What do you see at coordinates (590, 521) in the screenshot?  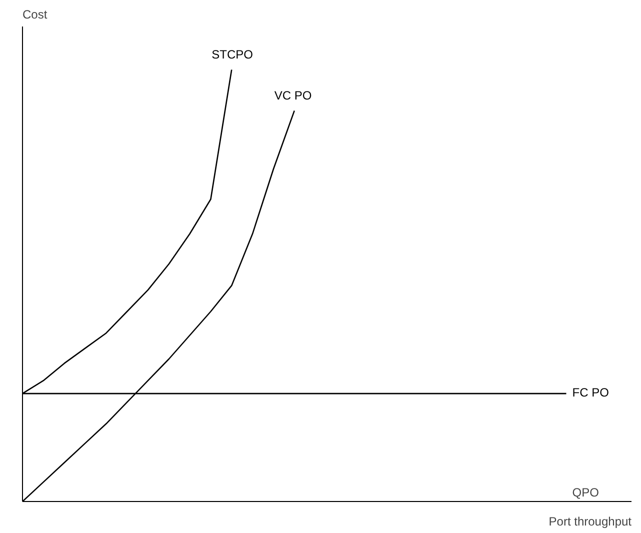 I see `x-axis-title: Port throughput` at bounding box center [590, 521].